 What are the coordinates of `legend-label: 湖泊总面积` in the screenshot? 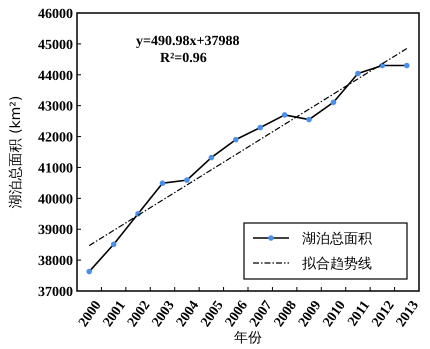 It's located at (337, 239).